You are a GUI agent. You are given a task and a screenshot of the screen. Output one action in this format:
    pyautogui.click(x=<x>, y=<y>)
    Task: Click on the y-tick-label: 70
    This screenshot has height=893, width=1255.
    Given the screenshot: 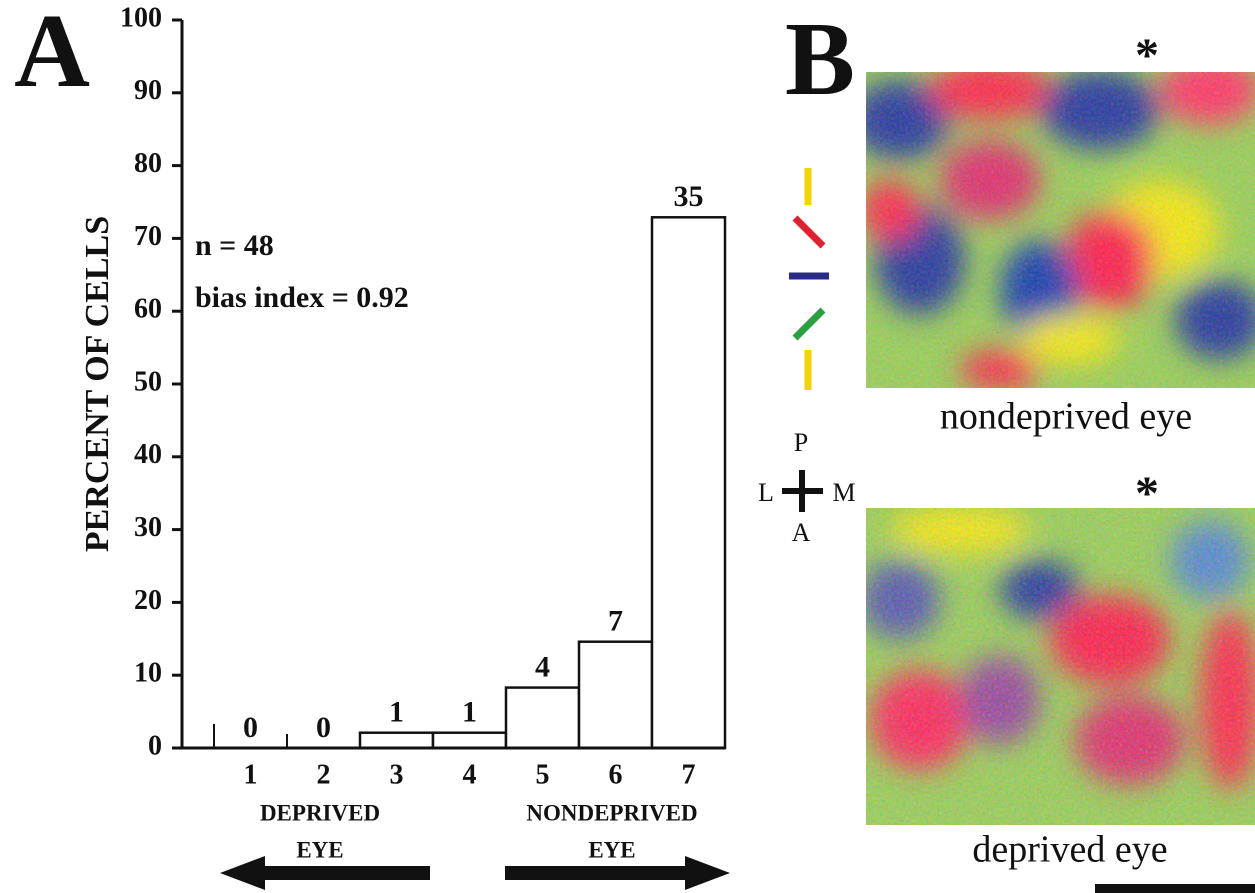 What is the action you would take?
    pyautogui.click(x=148, y=236)
    